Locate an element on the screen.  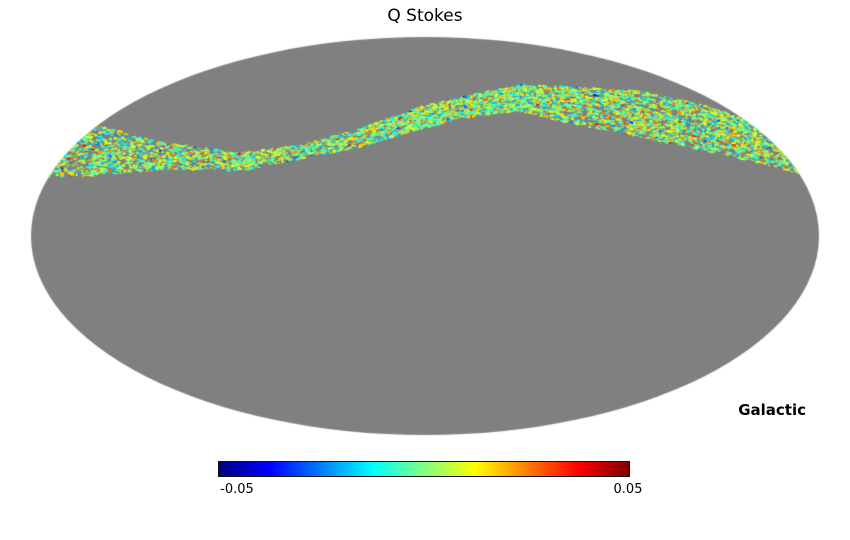
colorbar-min-label: -0.05 is located at coordinates (237, 489).